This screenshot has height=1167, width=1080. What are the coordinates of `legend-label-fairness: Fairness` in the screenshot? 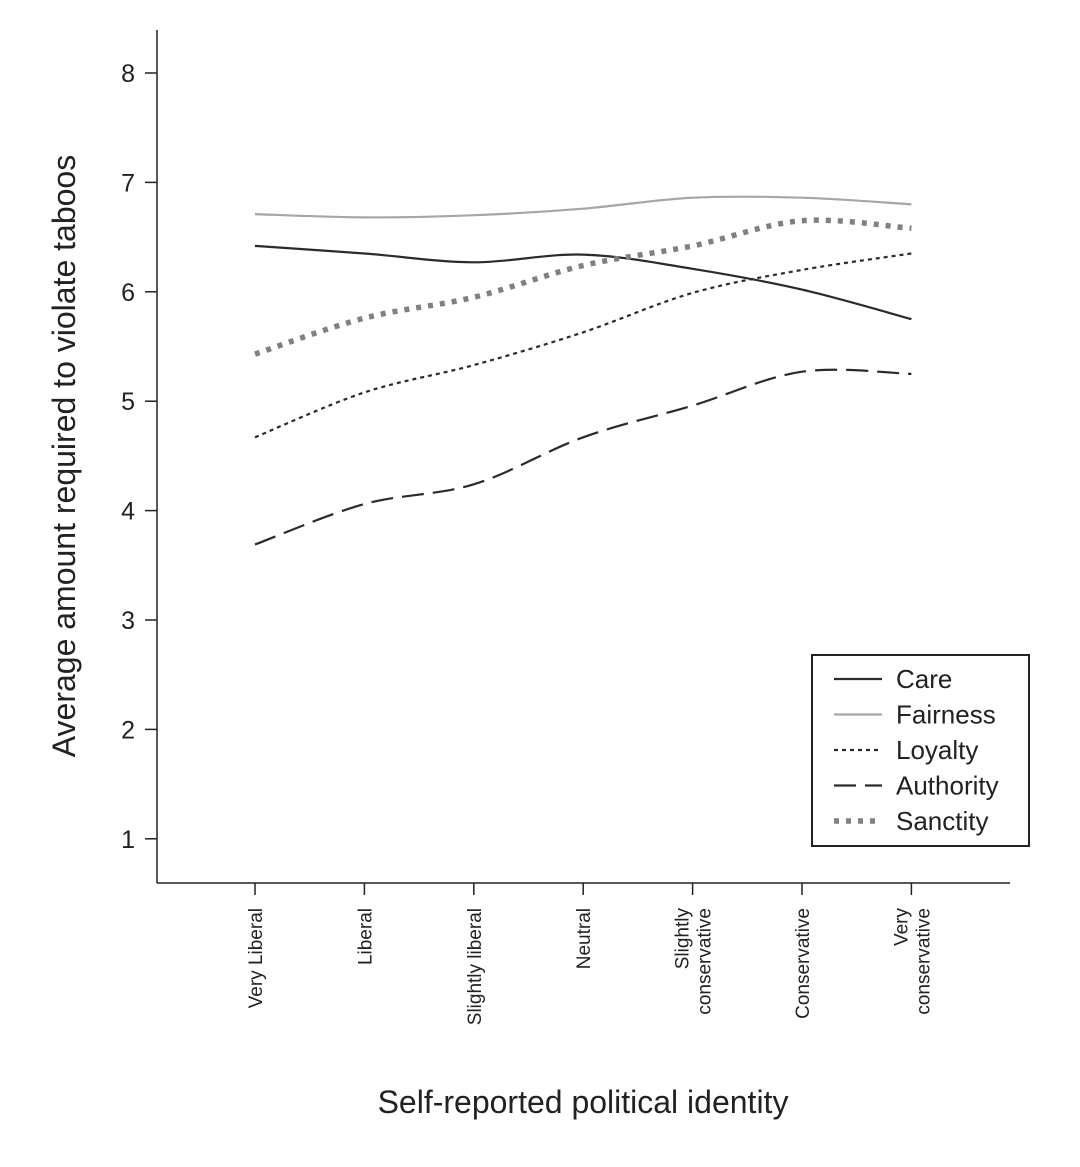 It's located at (946, 715).